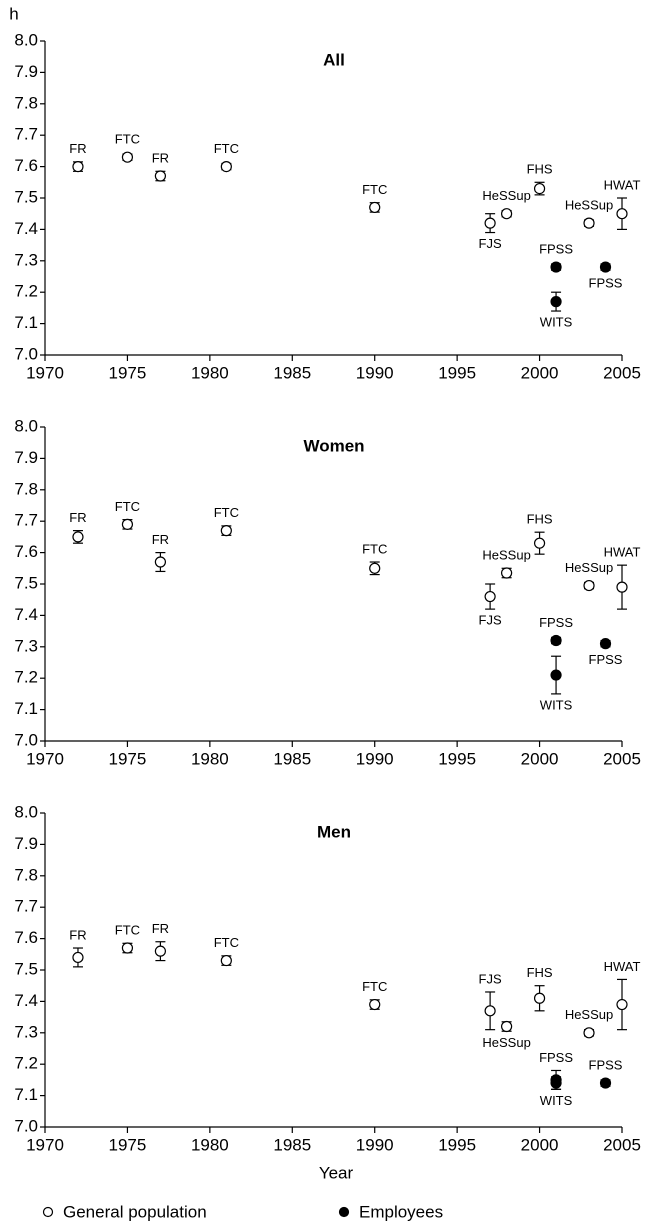 This screenshot has width=648, height=1226. What do you see at coordinates (333, 445) in the screenshot?
I see `chart-title: Women` at bounding box center [333, 445].